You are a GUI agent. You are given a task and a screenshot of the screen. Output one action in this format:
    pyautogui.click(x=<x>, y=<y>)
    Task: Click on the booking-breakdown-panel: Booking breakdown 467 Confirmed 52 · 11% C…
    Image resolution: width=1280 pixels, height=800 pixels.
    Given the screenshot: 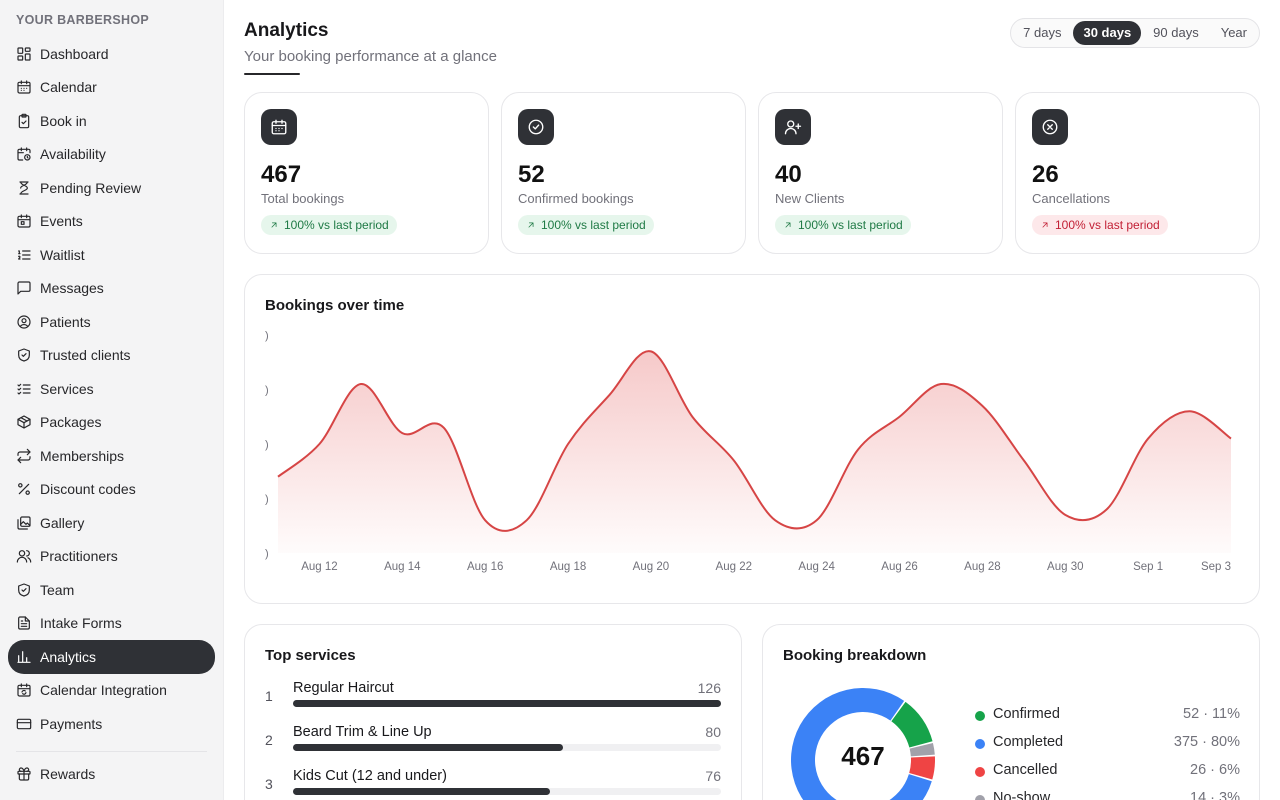 What is the action you would take?
    pyautogui.click(x=1011, y=712)
    